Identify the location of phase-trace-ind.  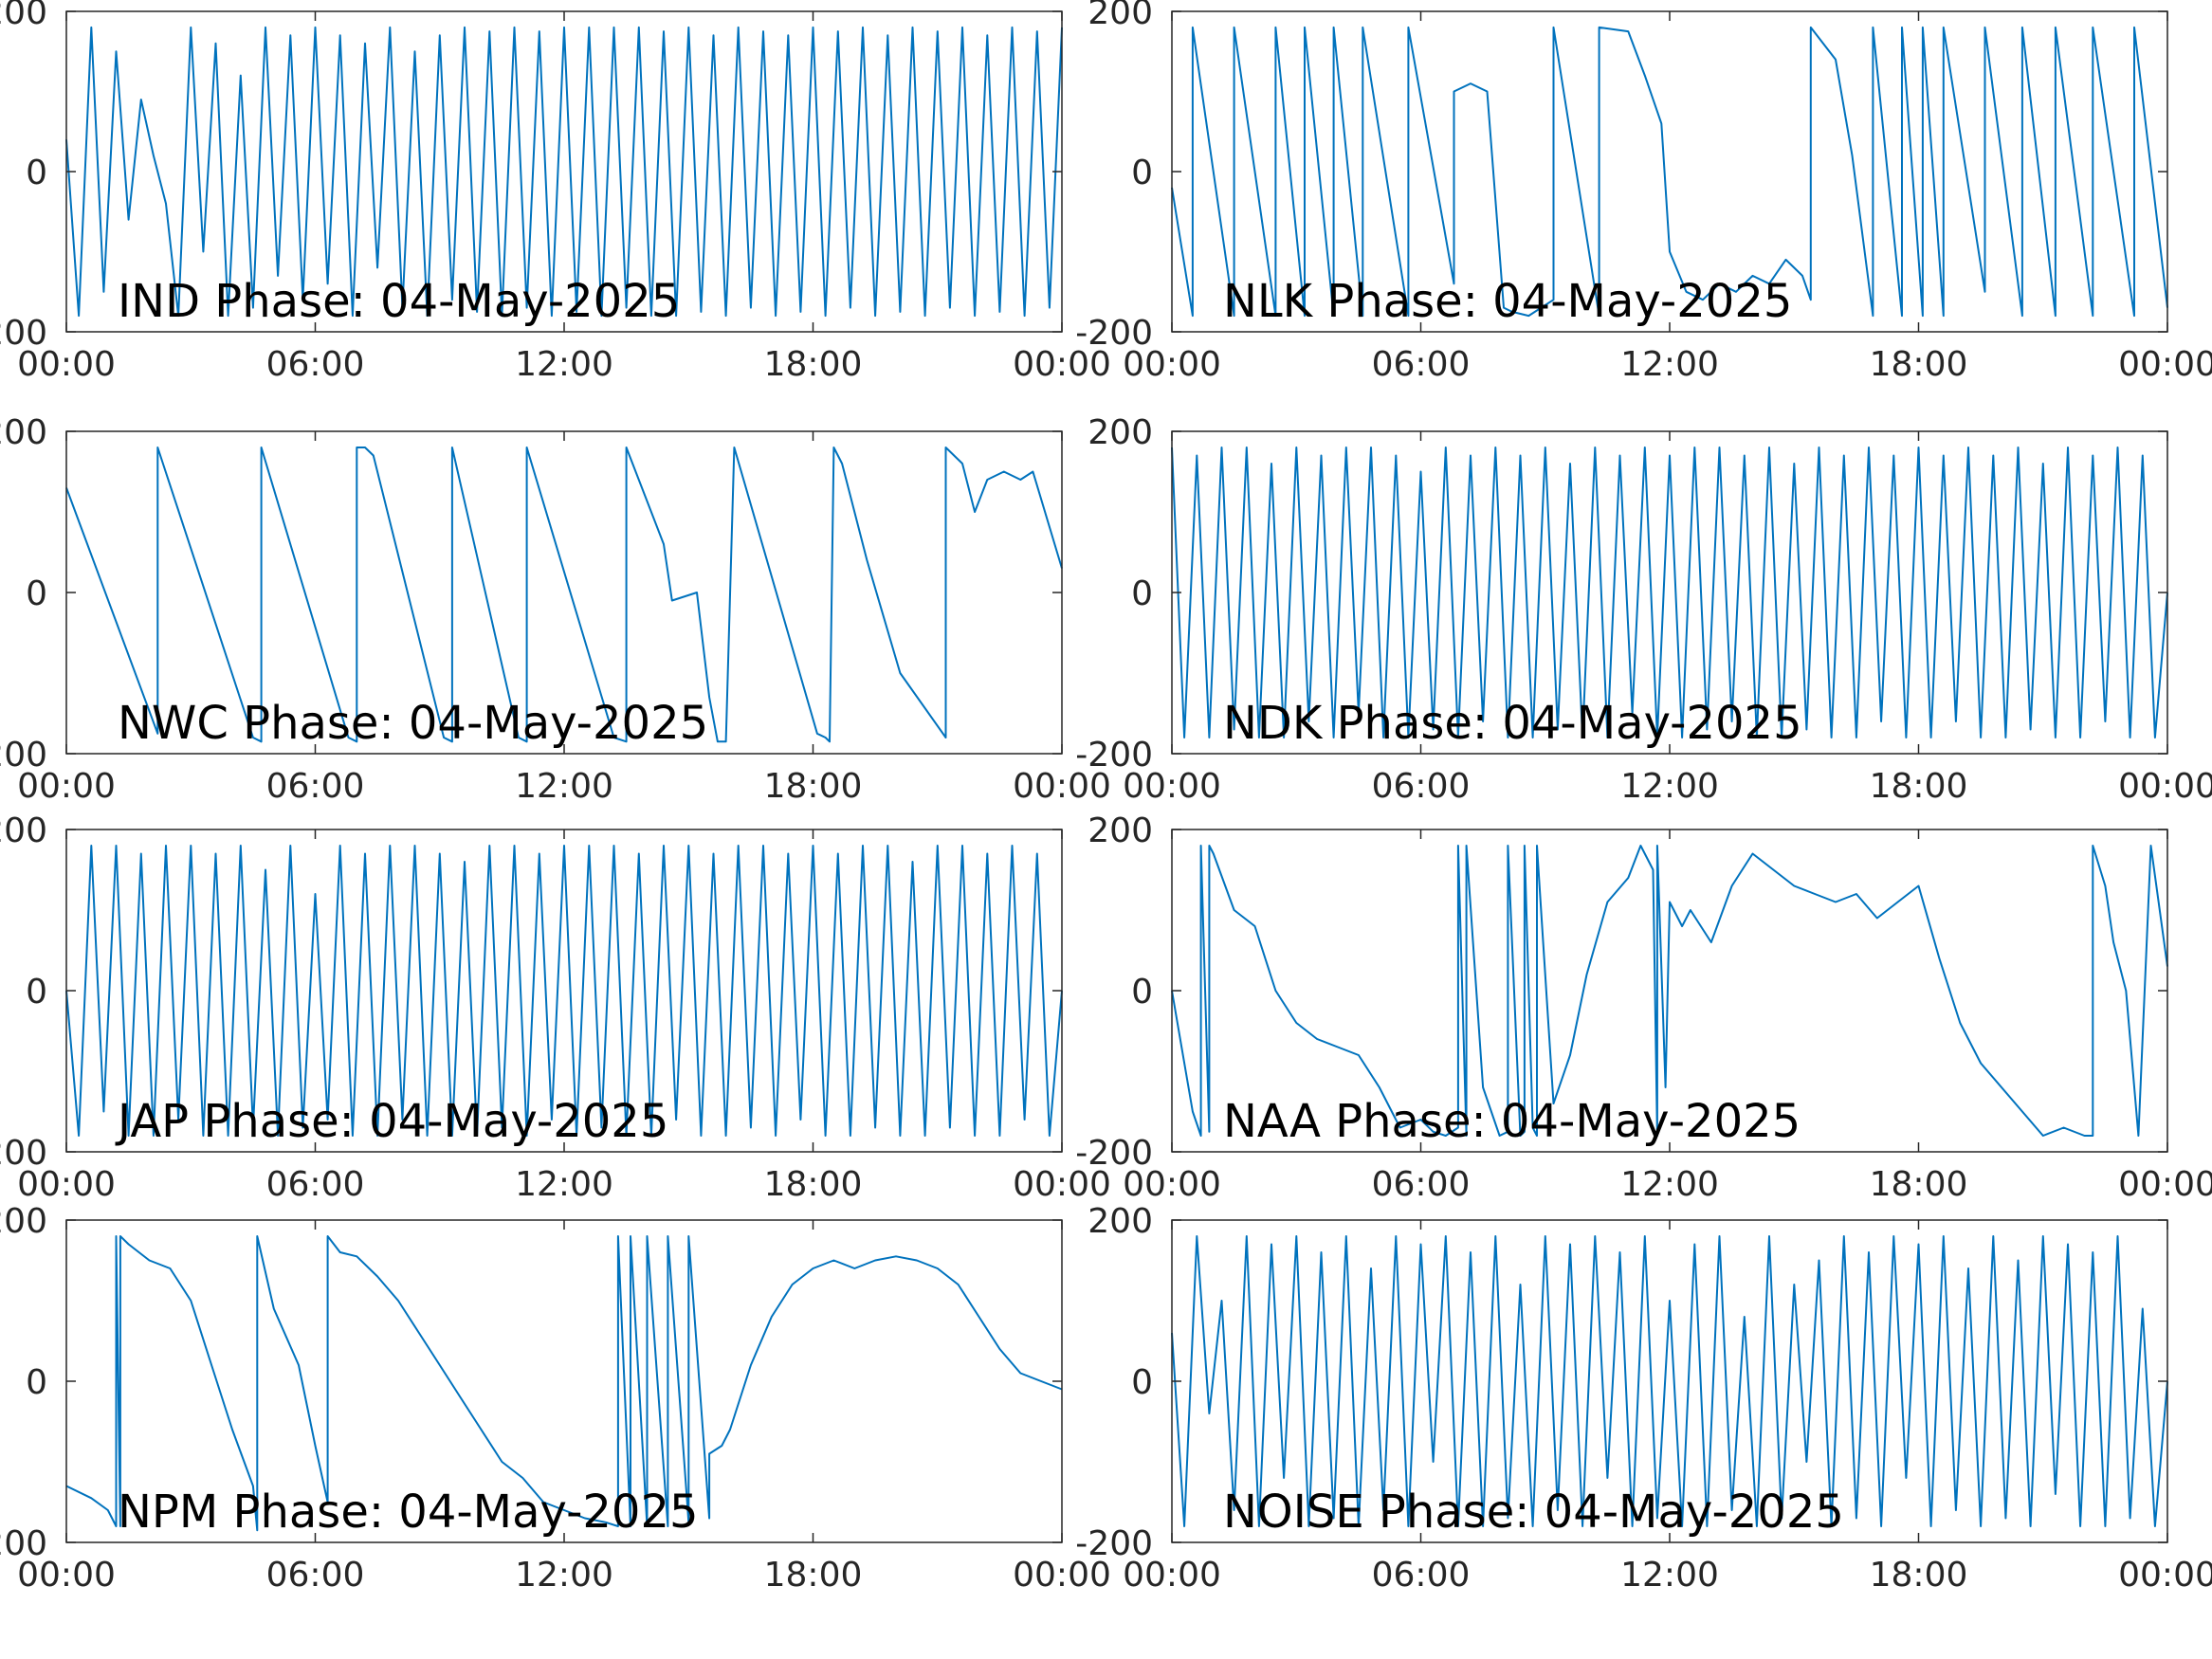
(564, 172).